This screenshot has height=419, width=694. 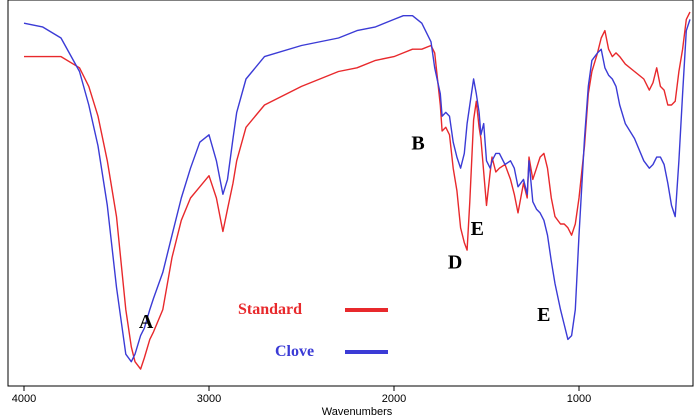 I want to click on peak-label-b: B, so click(x=417, y=144).